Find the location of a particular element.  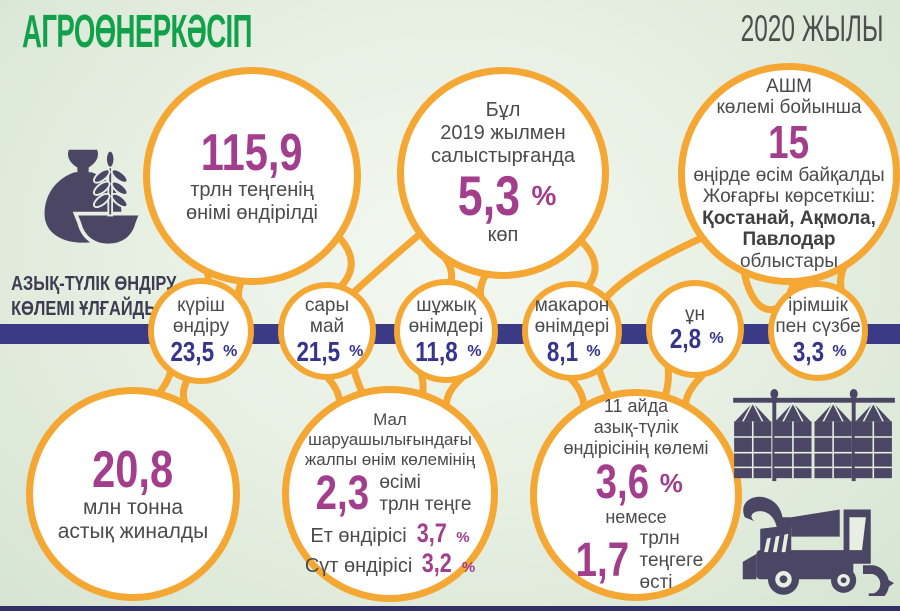

growth-line1: Бұл is located at coordinates (503, 109).